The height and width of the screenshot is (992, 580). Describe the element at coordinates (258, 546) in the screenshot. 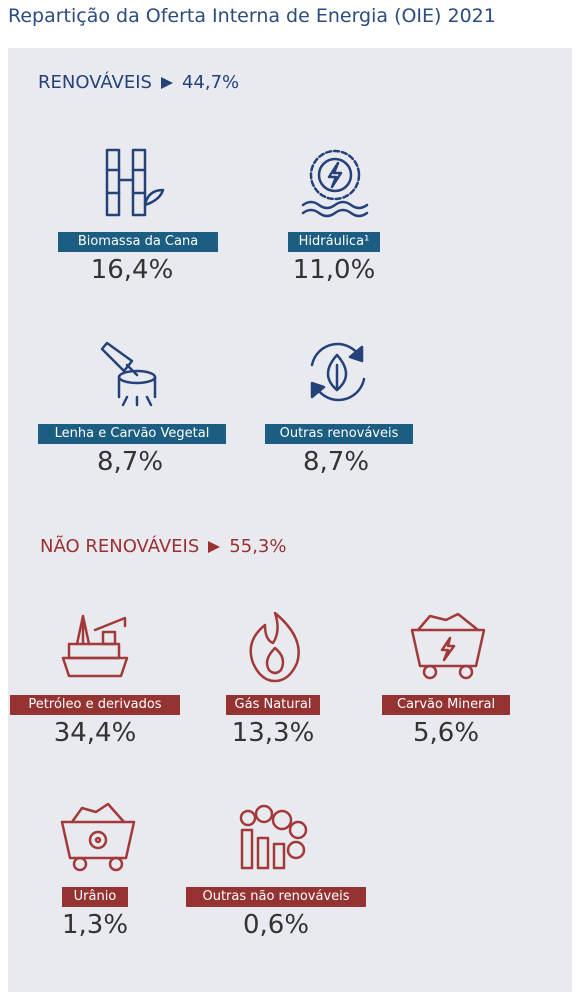

I see `heading-total: 55,3%` at that location.